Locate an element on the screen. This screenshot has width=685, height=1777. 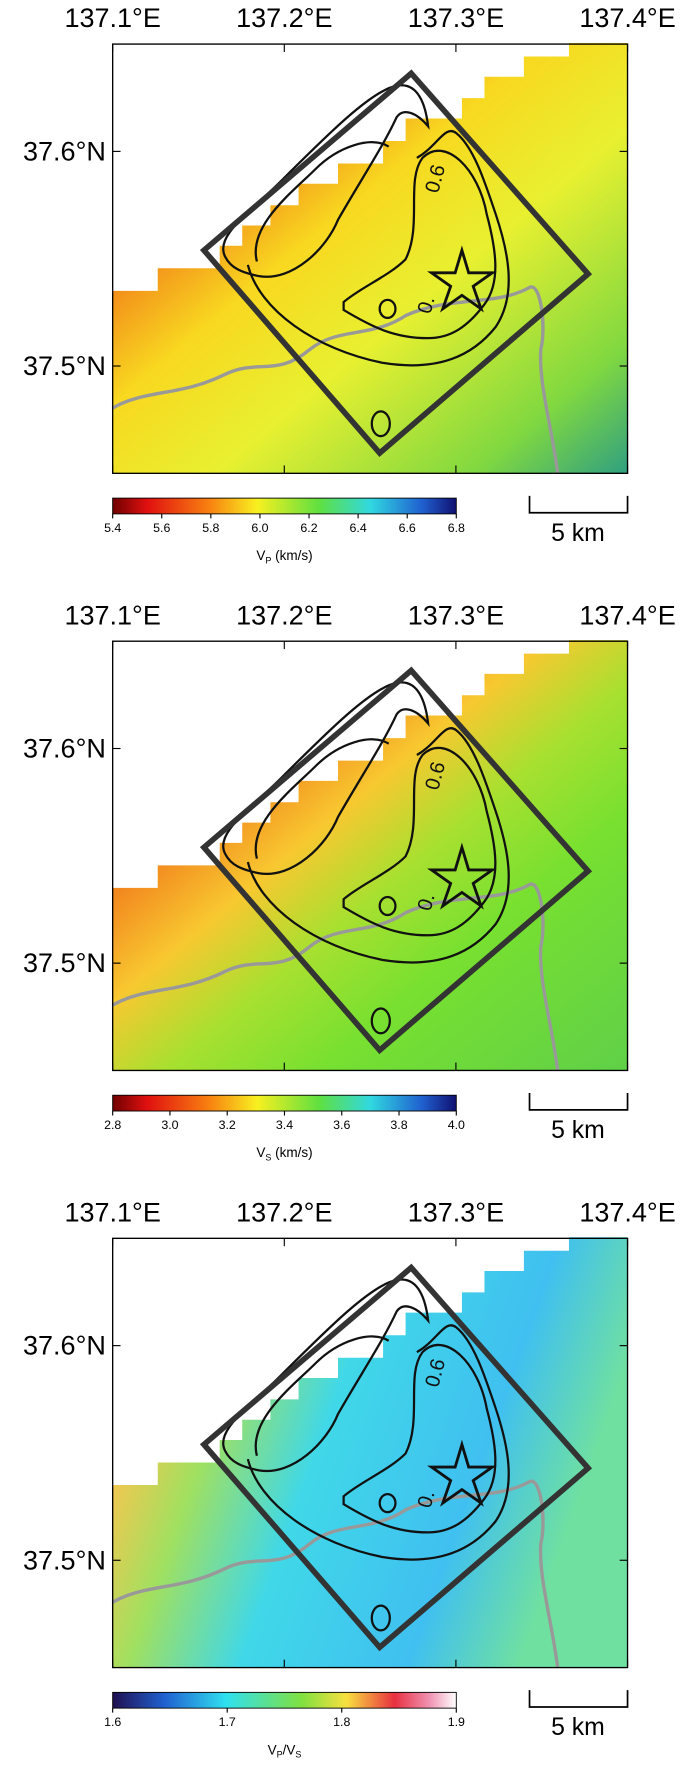
colorbar-tick-label: 5.4 is located at coordinates (112, 528).